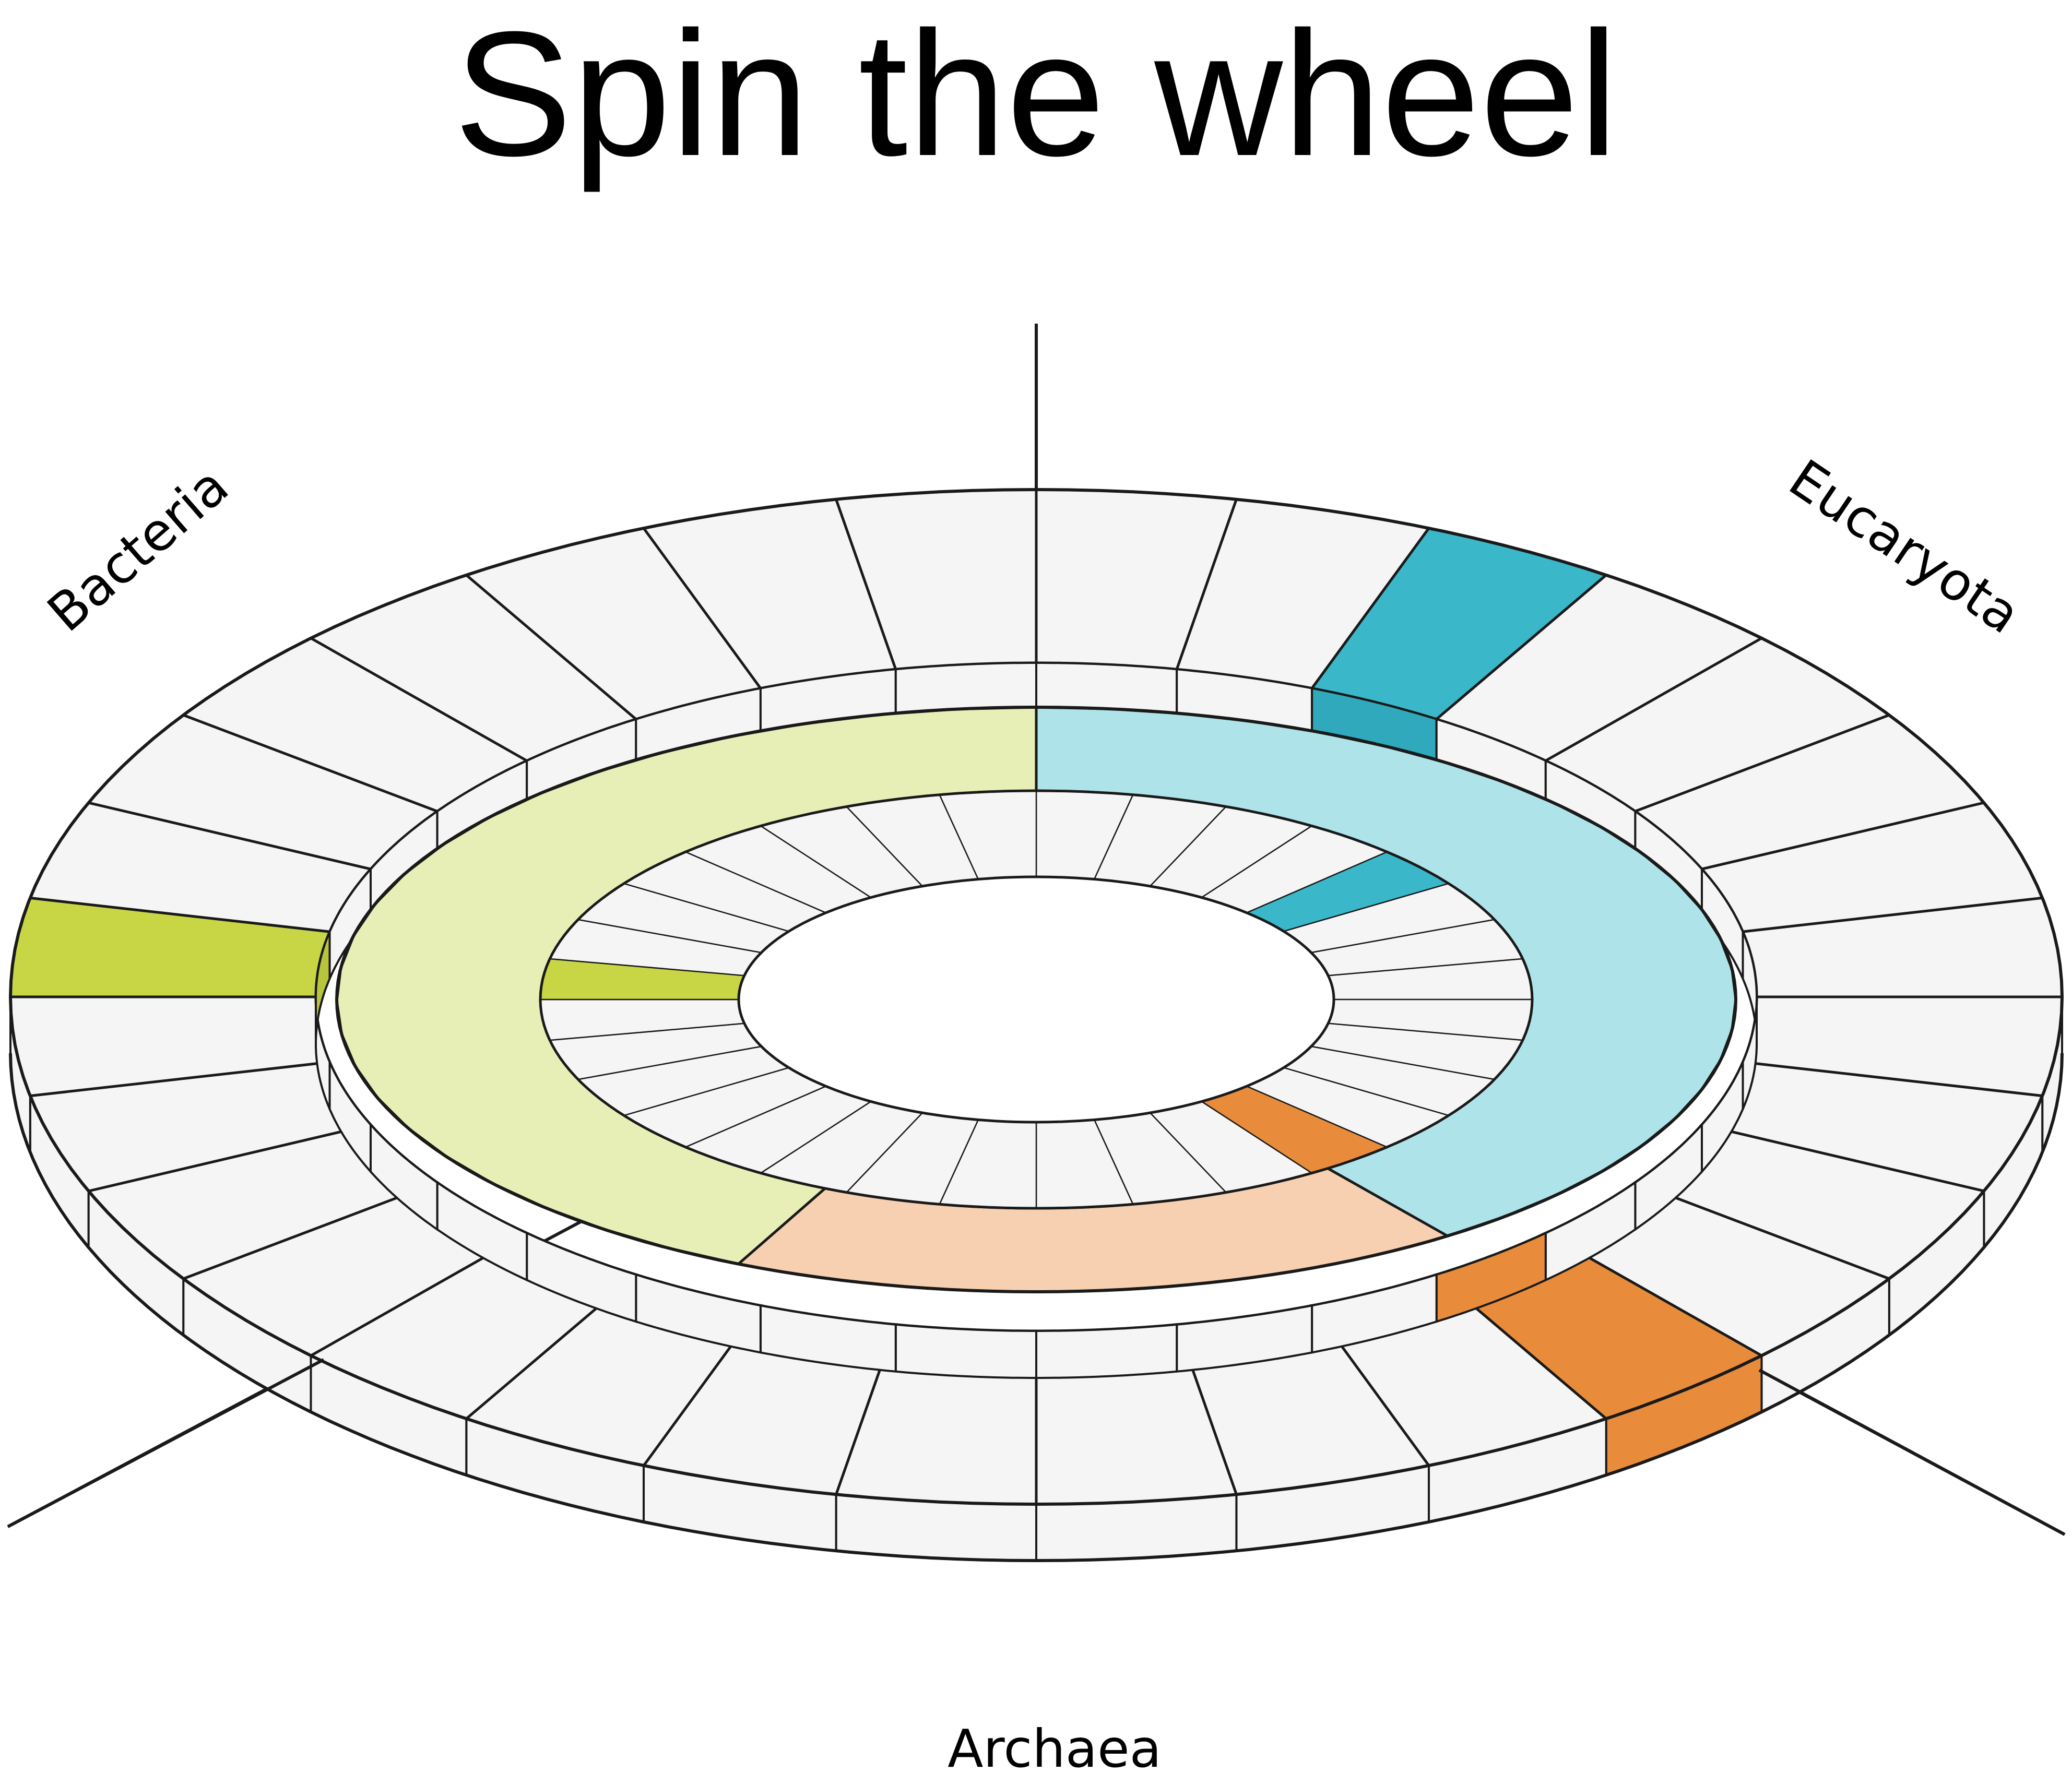  I want to click on page-title: Spin the wheel, so click(1036, 97).